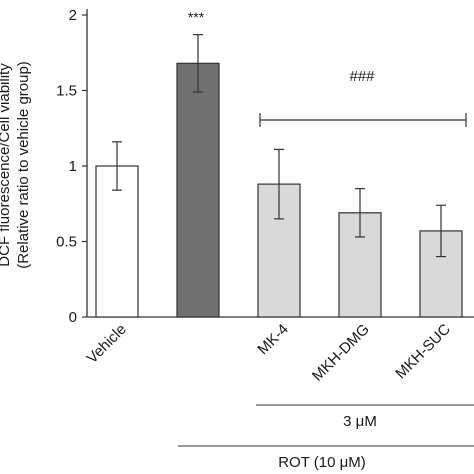 This screenshot has height=474, width=474. Describe the element at coordinates (73, 166) in the screenshot. I see `y-tick-label: 1` at that location.